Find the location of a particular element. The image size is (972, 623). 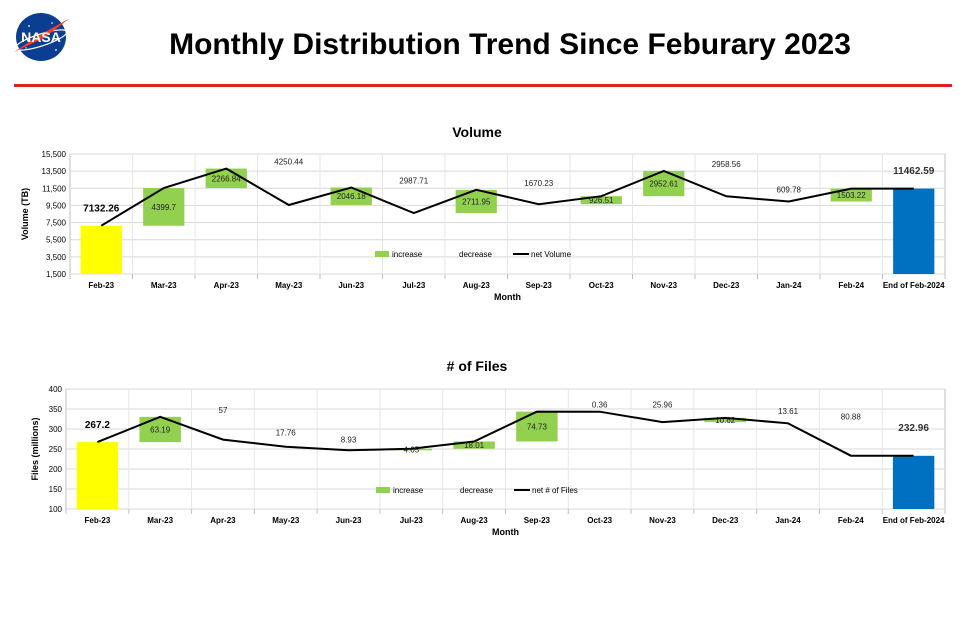

y-axis-label: Files (millions) is located at coordinates (35, 448).